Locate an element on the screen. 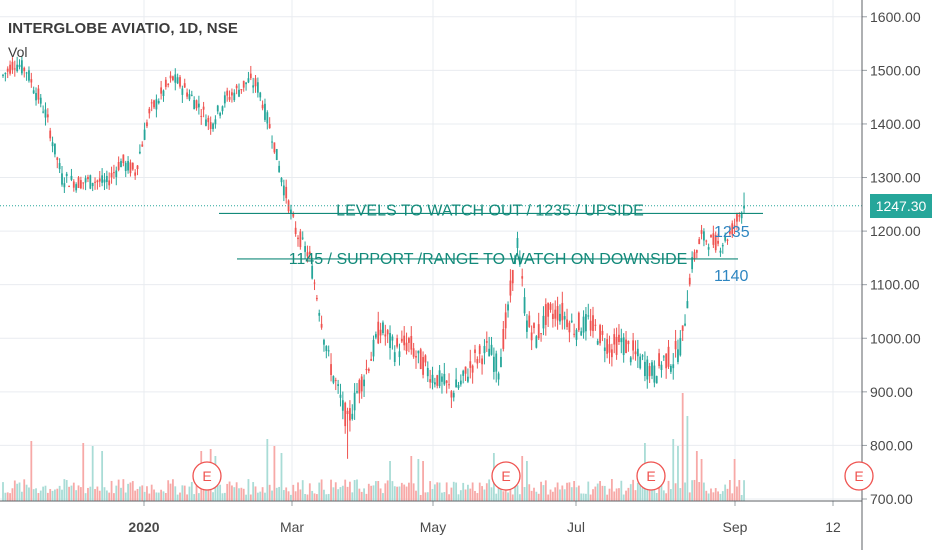  earnings-marker-label: E is located at coordinates (858, 476).